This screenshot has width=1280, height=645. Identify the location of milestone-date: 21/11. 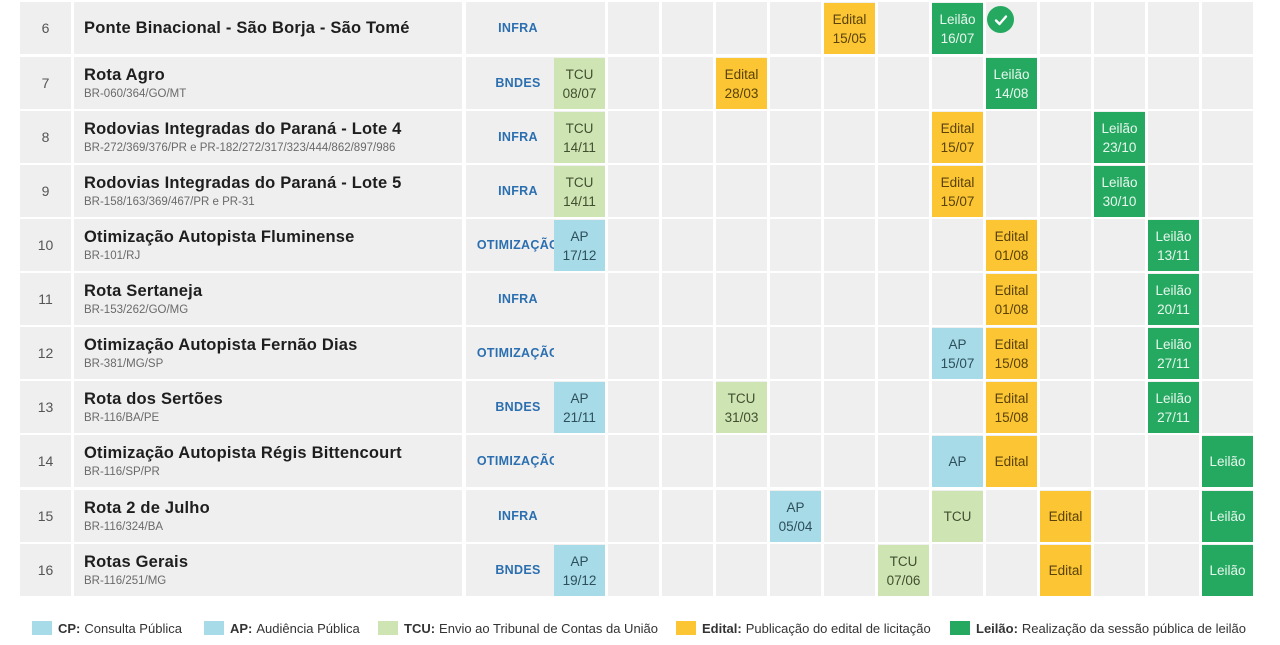
(579, 417).